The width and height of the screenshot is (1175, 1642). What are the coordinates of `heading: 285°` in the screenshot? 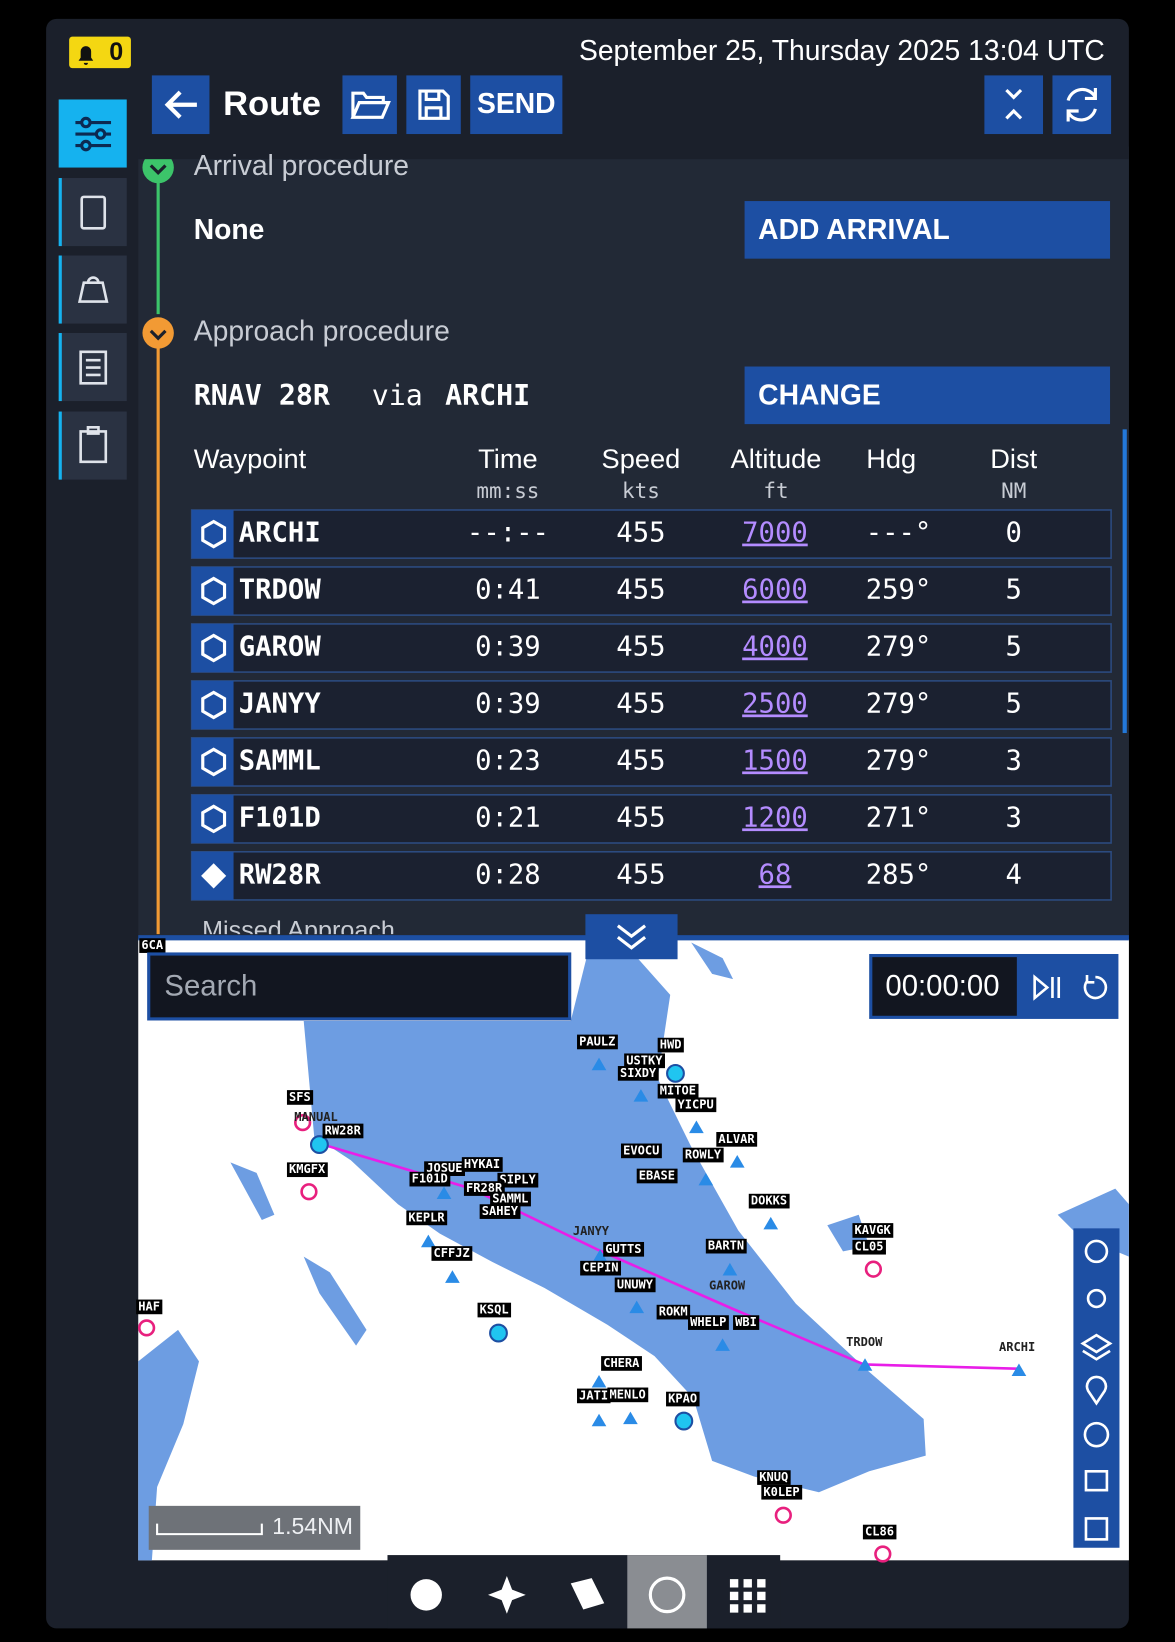 It's located at (899, 874).